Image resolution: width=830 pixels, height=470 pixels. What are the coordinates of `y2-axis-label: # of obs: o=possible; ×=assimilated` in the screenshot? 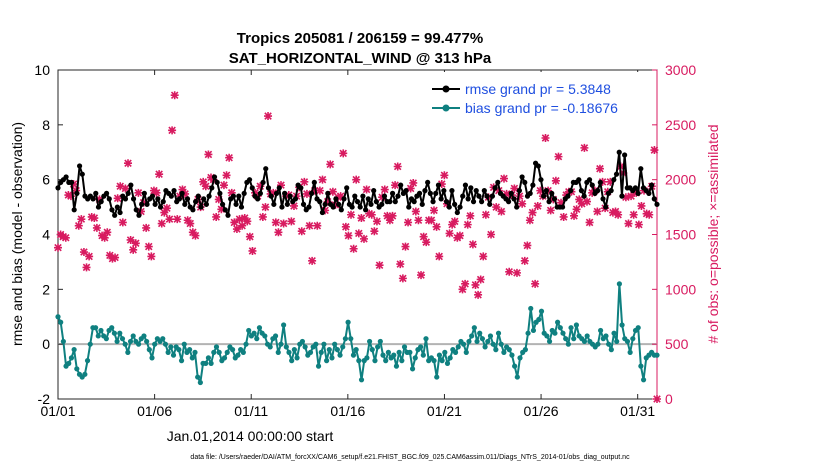 It's located at (713, 233).